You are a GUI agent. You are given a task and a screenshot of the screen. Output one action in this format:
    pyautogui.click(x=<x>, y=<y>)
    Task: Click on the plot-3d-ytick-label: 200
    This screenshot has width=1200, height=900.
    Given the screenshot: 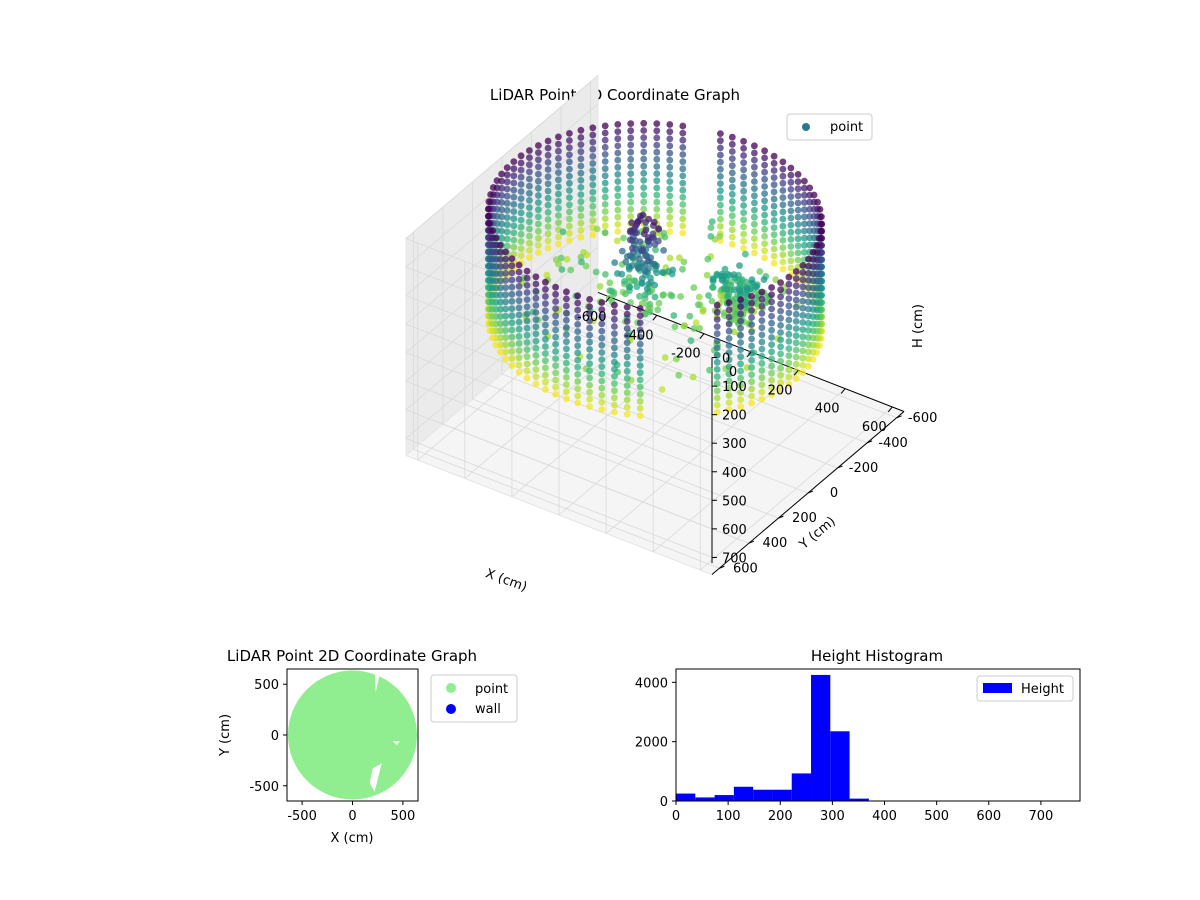 What is the action you would take?
    pyautogui.click(x=804, y=518)
    